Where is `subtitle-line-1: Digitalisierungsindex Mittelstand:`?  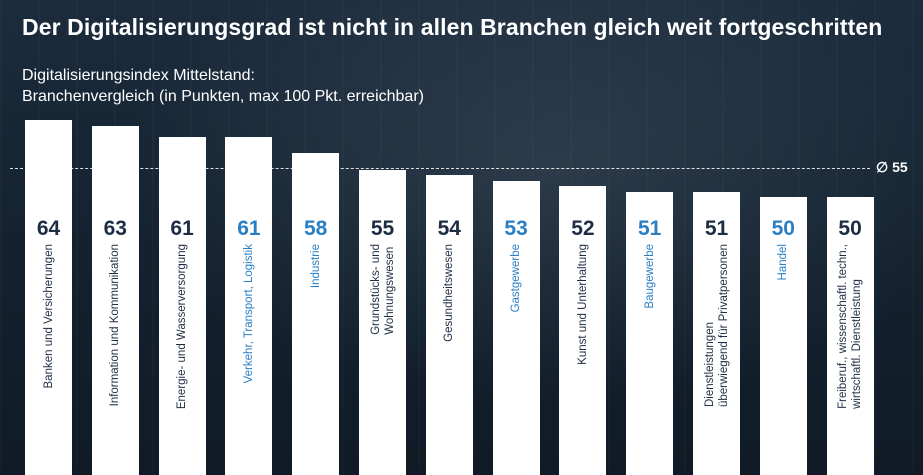 subtitle-line-1: Digitalisierungsindex Mittelstand: is located at coordinates (138, 75).